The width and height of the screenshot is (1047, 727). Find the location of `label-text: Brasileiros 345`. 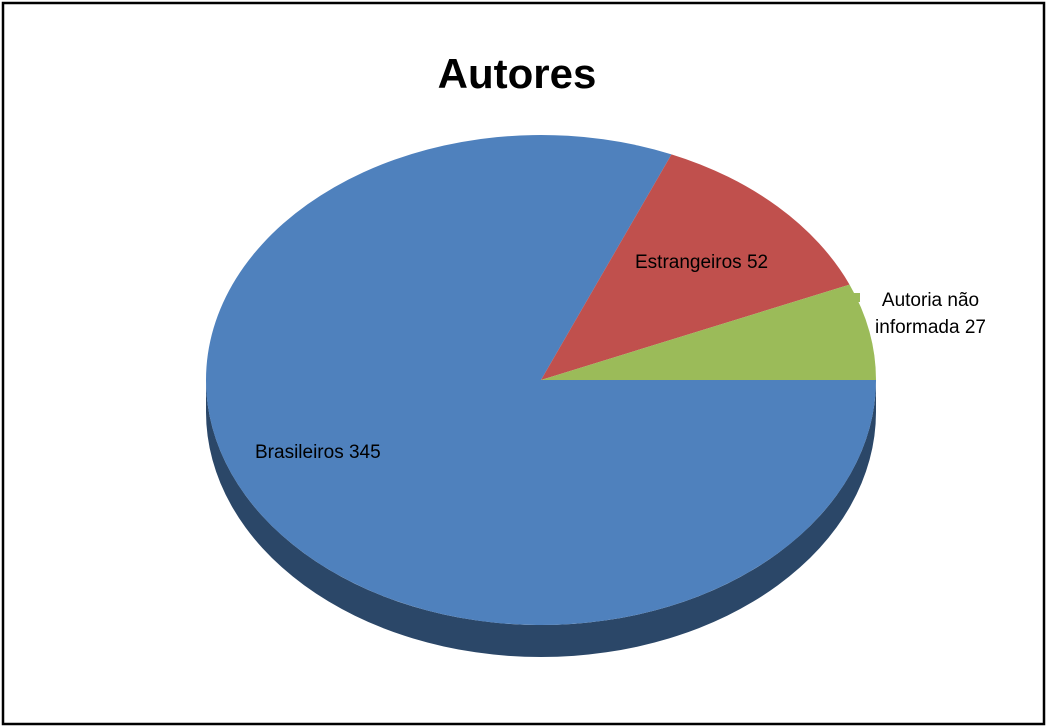

label-text: Brasileiros 345 is located at coordinates (318, 452).